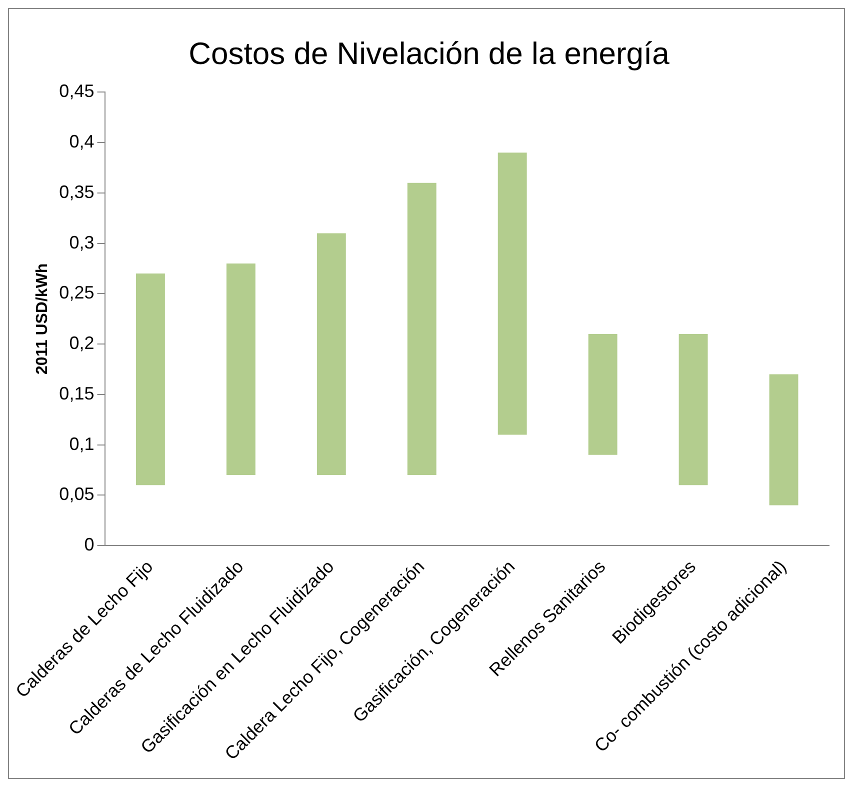 Image resolution: width=853 pixels, height=787 pixels. What do you see at coordinates (76, 393) in the screenshot?
I see `y-tick-label: 0,15` at bounding box center [76, 393].